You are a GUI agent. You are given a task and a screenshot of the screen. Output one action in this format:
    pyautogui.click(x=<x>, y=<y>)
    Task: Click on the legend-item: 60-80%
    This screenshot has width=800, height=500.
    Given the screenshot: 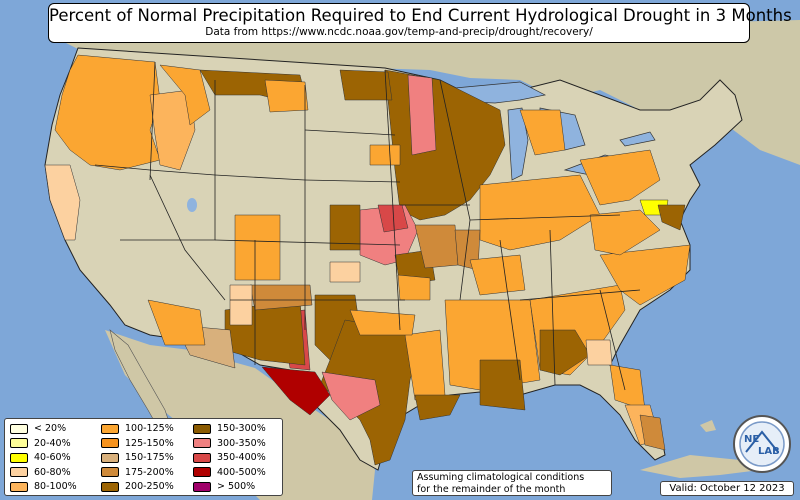 What is the action you would take?
    pyautogui.click(x=40, y=472)
    